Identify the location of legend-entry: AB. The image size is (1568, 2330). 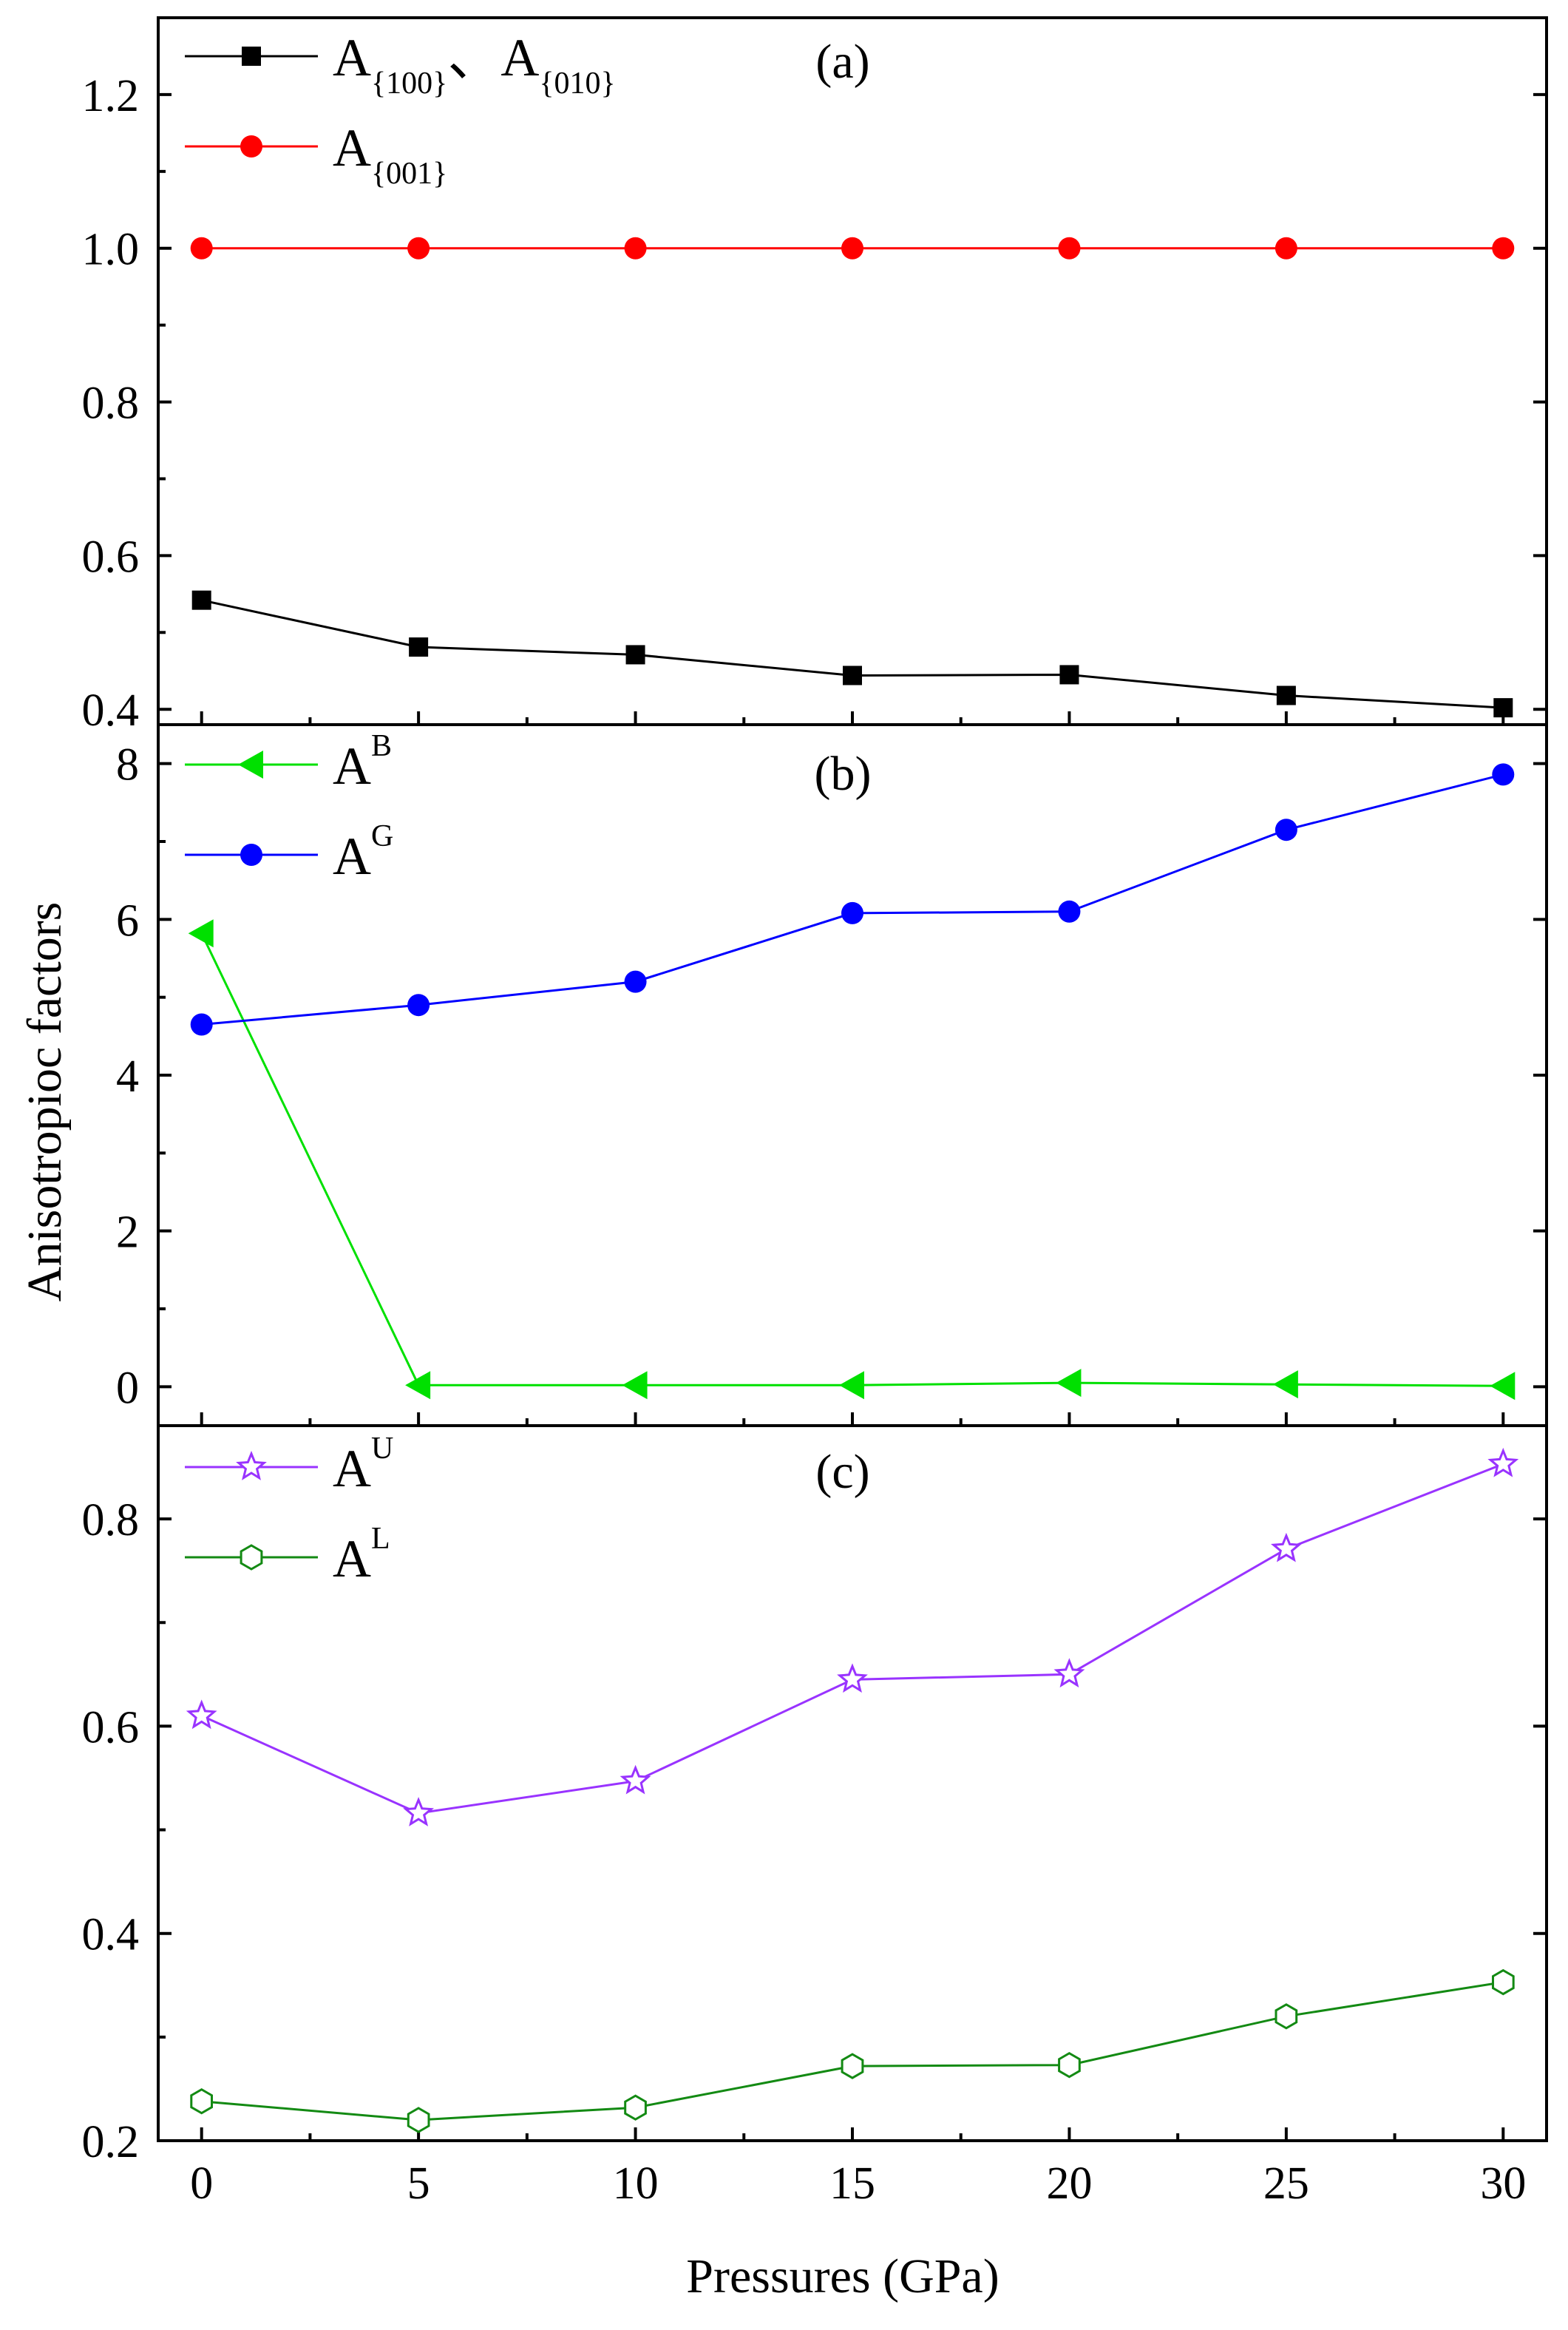
(288, 763).